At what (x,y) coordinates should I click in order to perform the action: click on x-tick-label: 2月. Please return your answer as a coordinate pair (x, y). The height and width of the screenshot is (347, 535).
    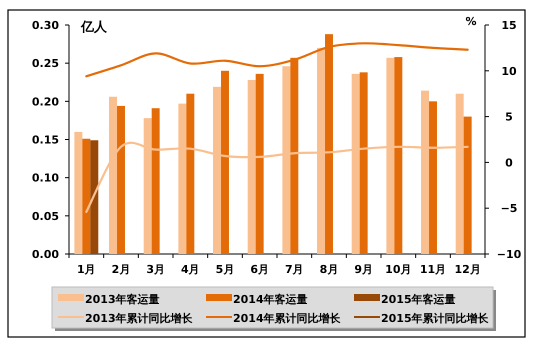
    Looking at the image, I should click on (121, 269).